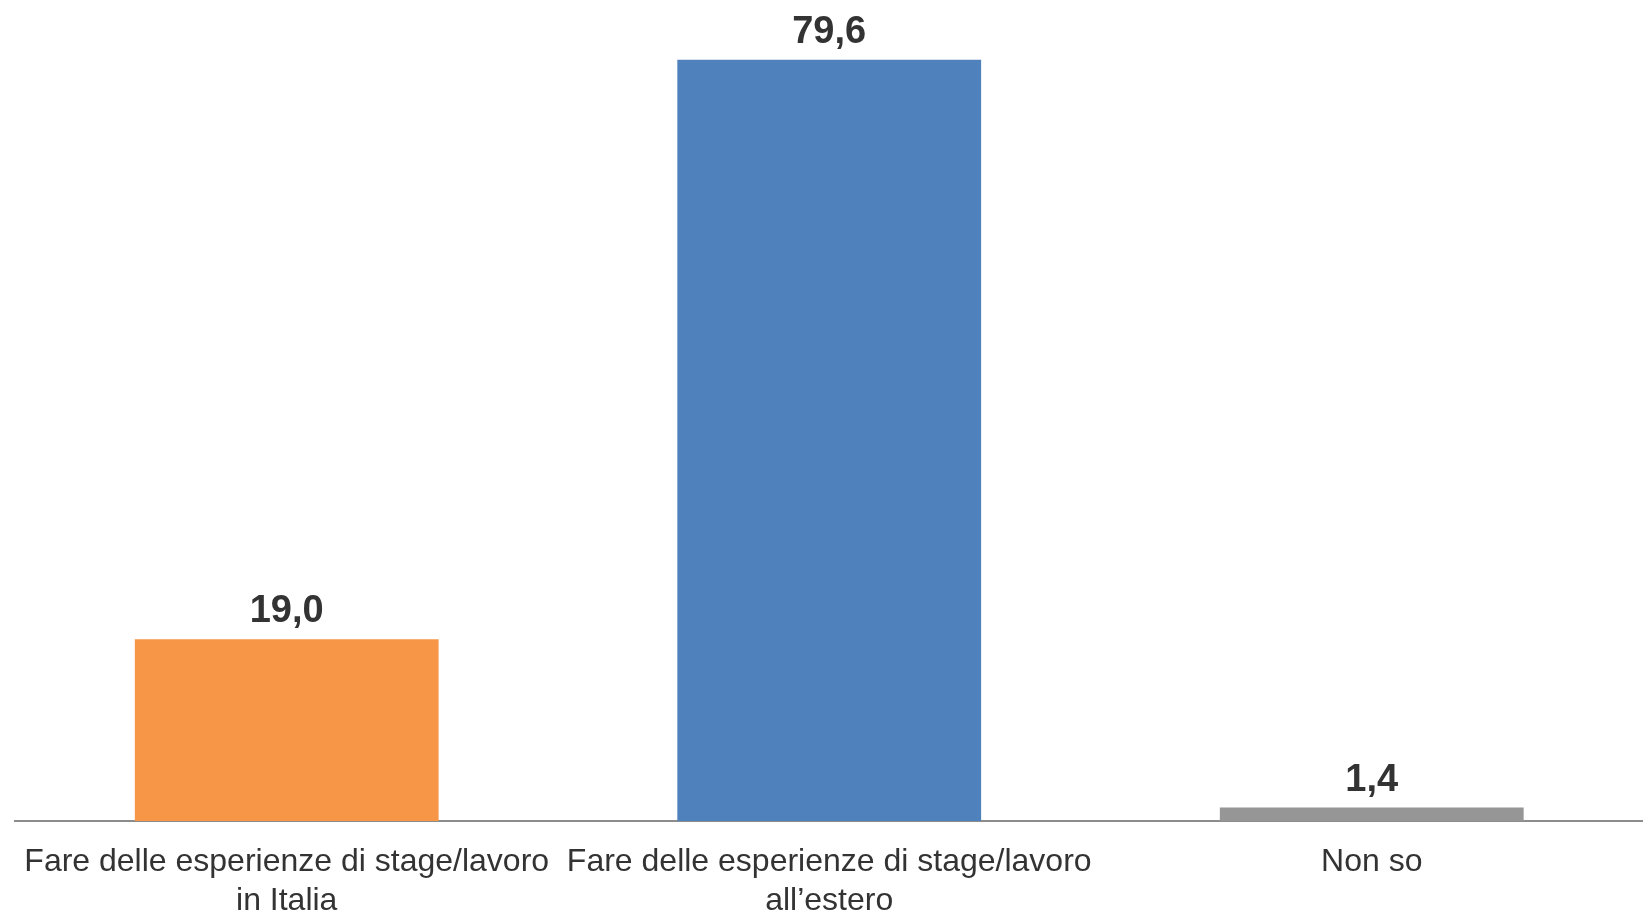  I want to click on data-label: 79,6, so click(829, 29).